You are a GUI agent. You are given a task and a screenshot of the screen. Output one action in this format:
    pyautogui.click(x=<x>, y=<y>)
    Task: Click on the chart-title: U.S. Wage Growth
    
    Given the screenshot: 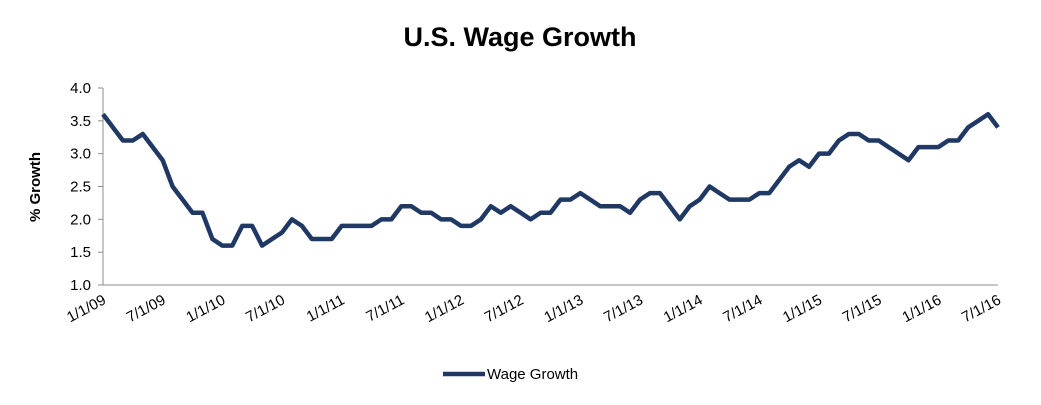 What is the action you would take?
    pyautogui.click(x=519, y=37)
    